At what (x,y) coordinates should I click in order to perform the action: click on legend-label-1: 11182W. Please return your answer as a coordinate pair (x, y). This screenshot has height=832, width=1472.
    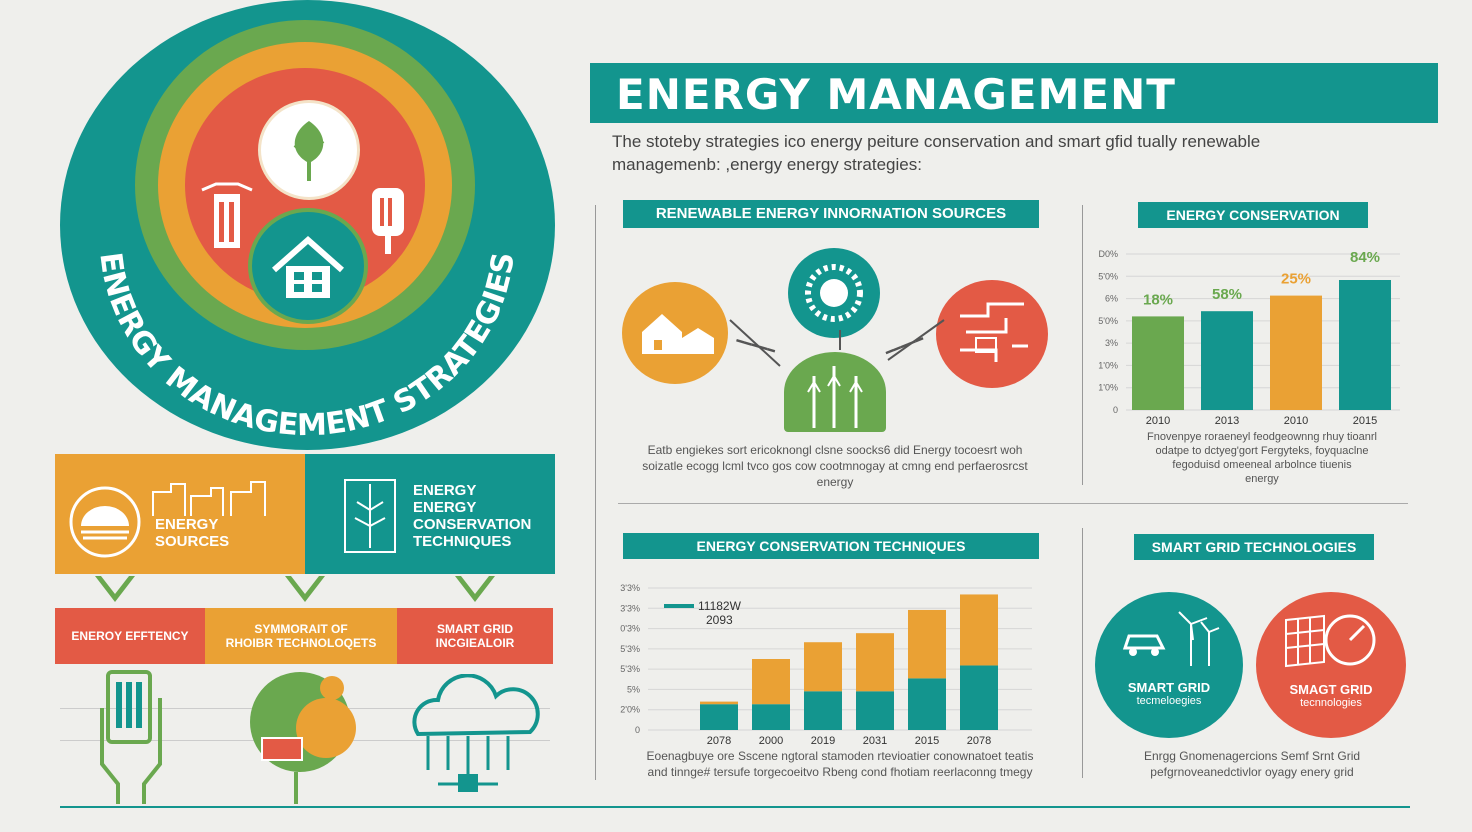
    Looking at the image, I should click on (719, 606).